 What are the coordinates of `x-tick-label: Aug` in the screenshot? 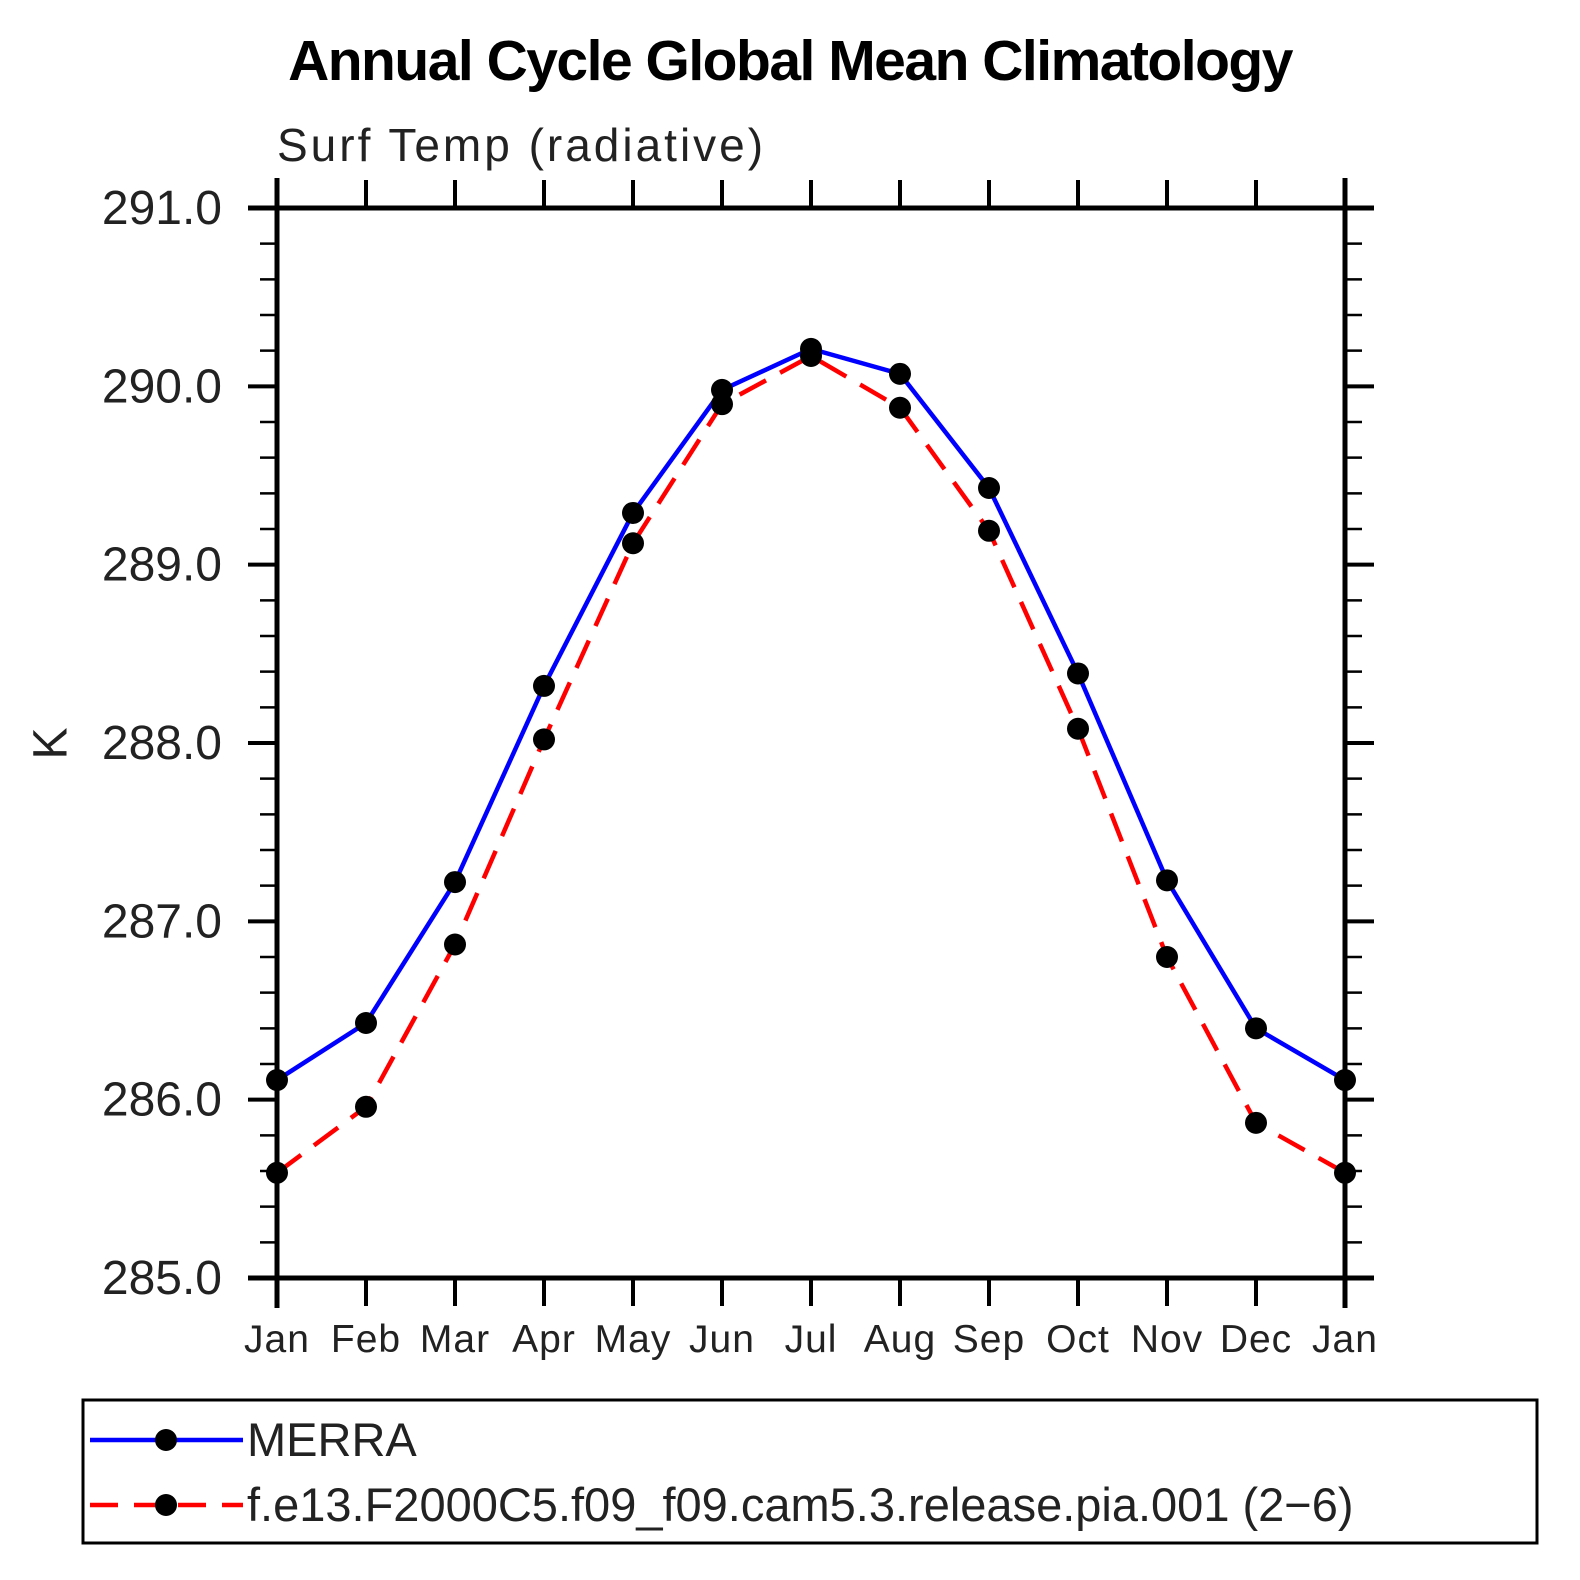 It's located at (900, 1339).